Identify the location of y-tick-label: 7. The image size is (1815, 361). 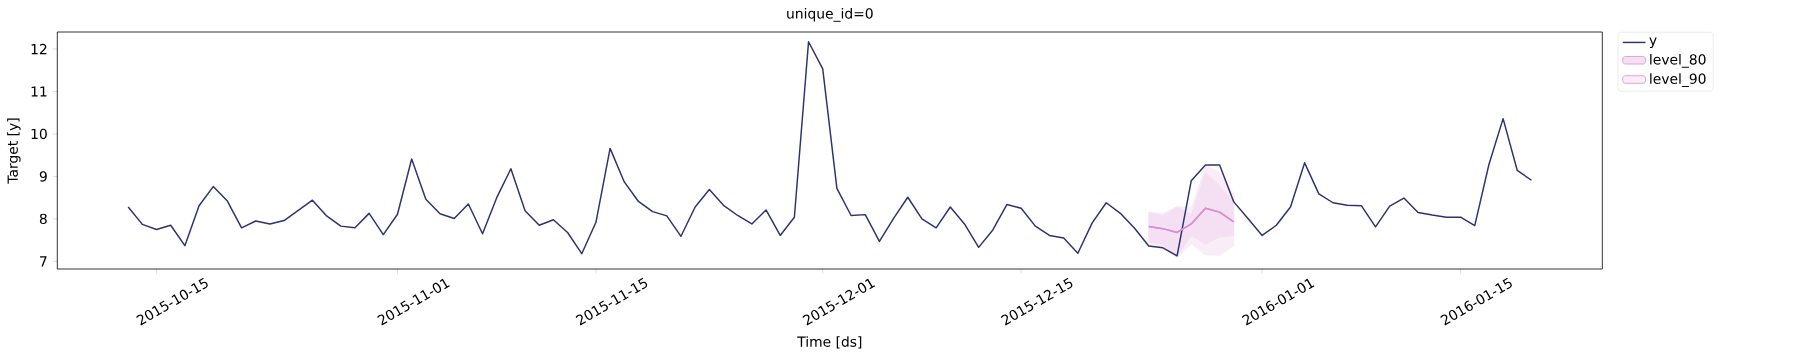
(43, 261).